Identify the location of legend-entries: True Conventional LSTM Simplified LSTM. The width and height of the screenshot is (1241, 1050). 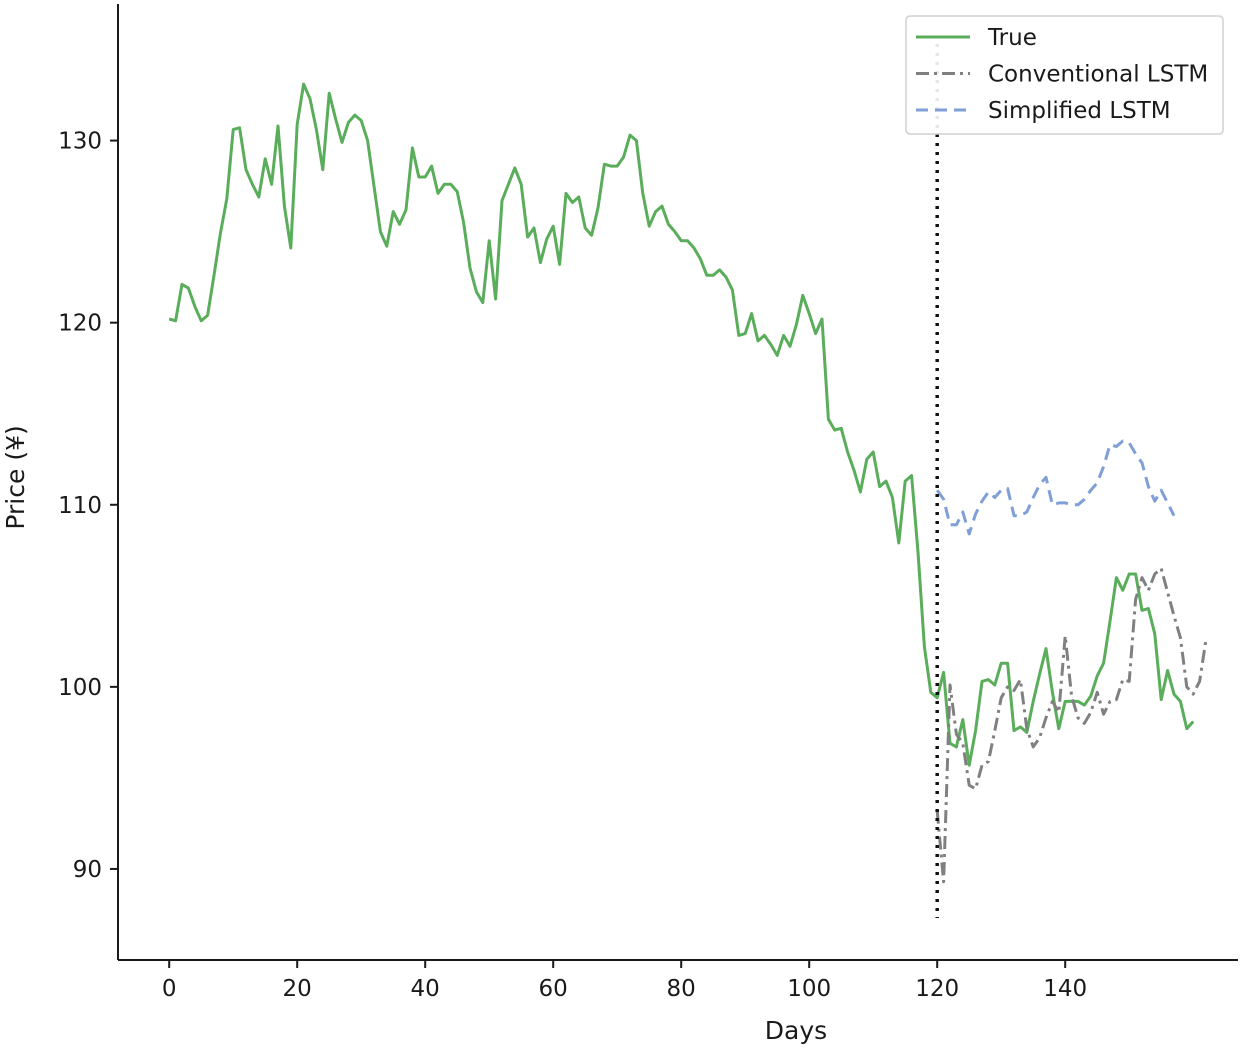
(1062, 74).